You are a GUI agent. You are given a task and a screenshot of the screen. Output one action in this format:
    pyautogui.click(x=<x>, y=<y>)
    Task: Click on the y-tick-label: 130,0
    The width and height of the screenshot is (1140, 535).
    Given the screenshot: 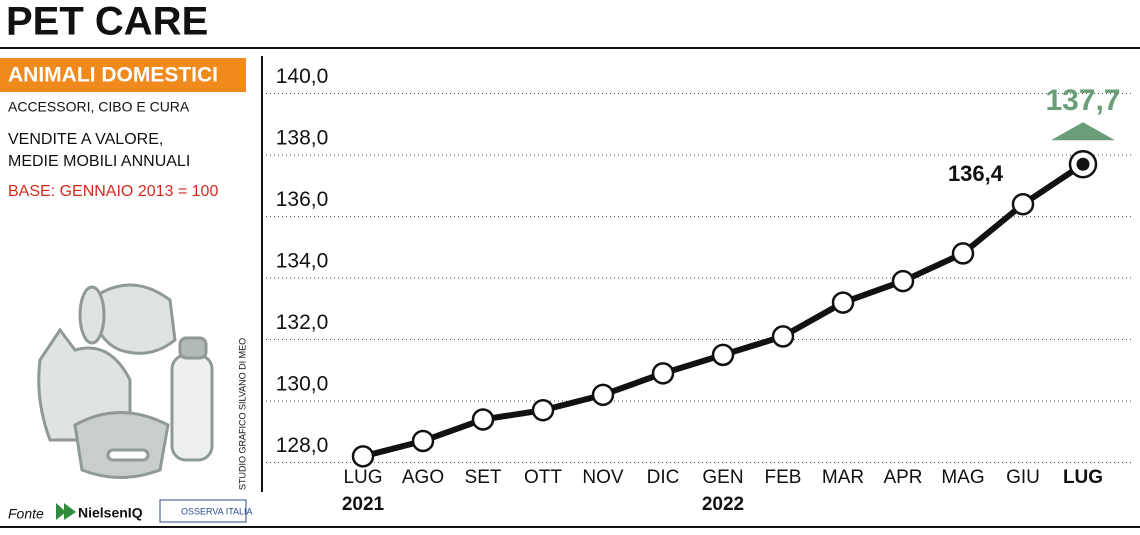 What is the action you would take?
    pyautogui.click(x=302, y=384)
    